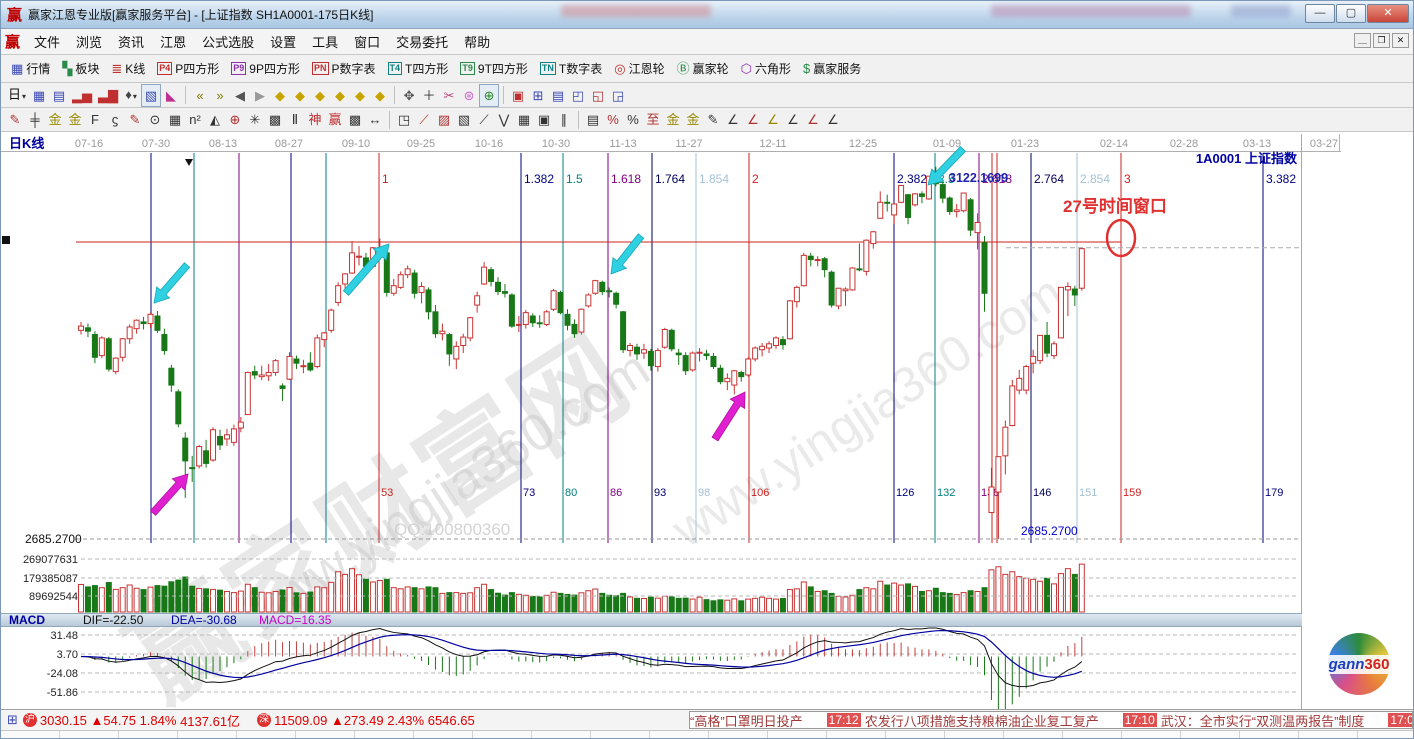  Describe the element at coordinates (524, 119) in the screenshot. I see `grid-box-tool: ▦` at that location.